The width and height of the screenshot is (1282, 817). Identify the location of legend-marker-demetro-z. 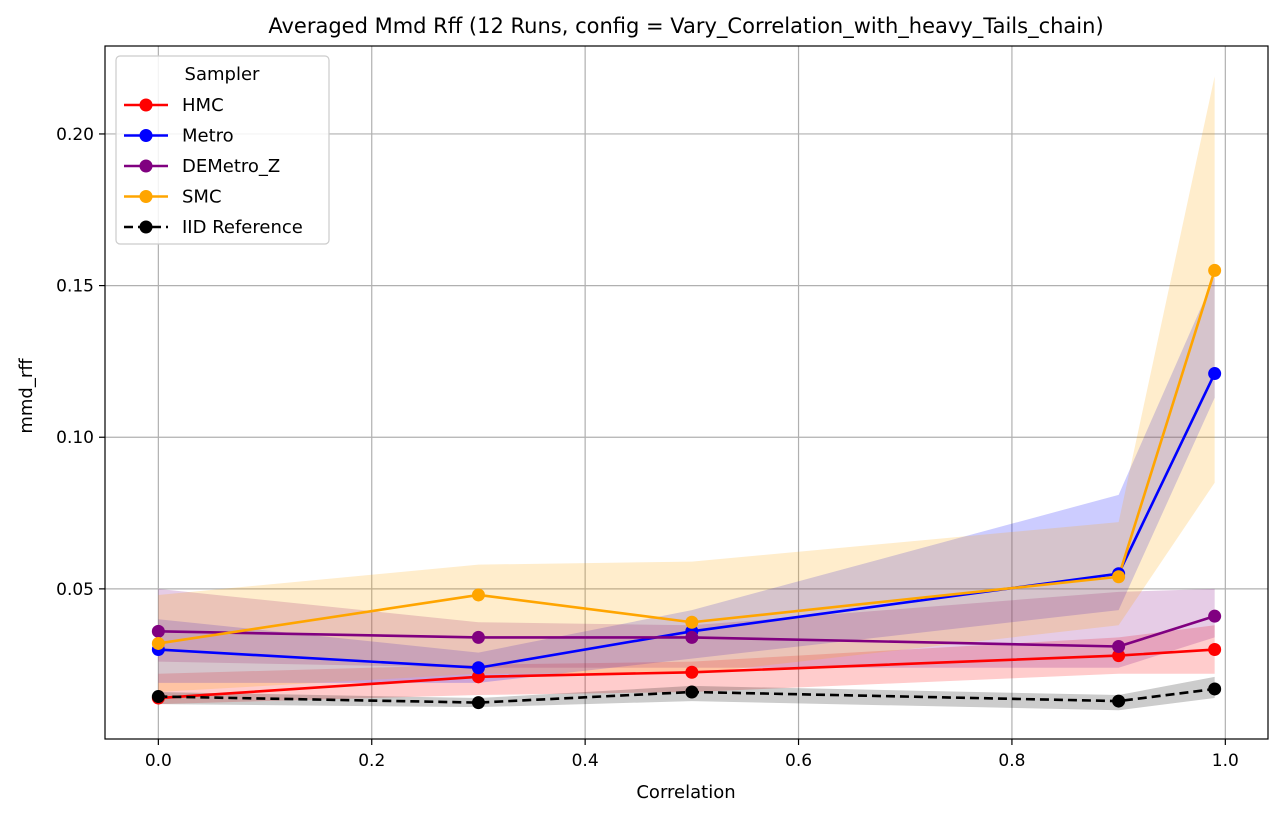
(146, 166).